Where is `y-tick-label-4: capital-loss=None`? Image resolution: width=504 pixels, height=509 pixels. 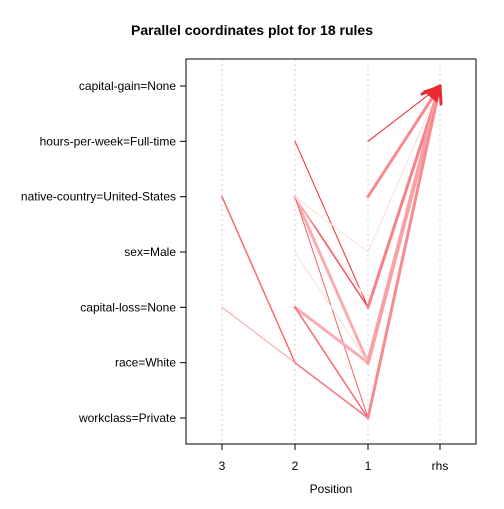
y-tick-label-4: capital-loss=None is located at coordinates (128, 307).